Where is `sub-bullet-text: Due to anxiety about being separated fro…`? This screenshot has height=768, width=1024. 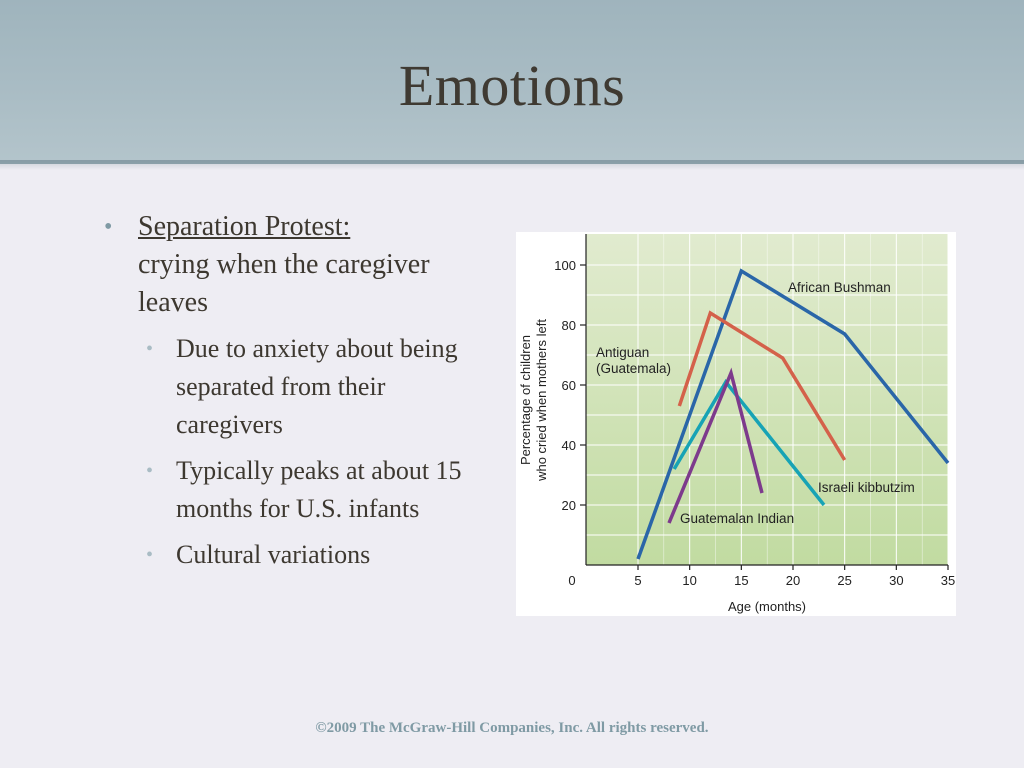
sub-bullet-text: Due to anxiety about being separated fro… is located at coordinates (317, 386).